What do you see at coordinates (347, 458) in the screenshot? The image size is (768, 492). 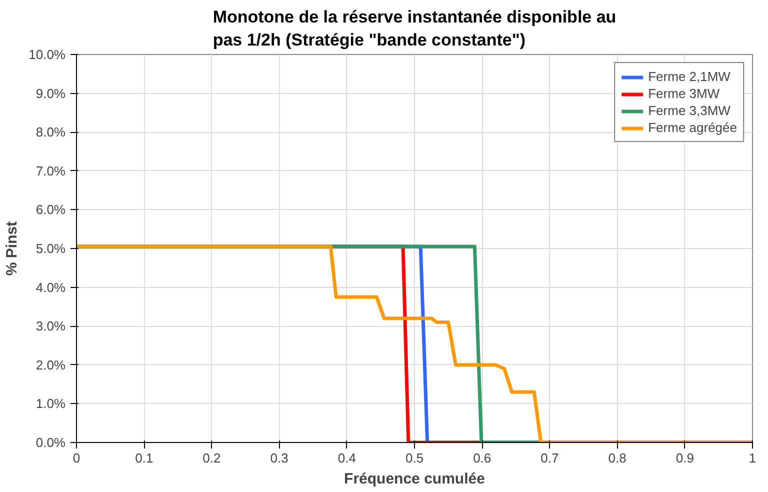 I see `x-tick-label: 0.4` at bounding box center [347, 458].